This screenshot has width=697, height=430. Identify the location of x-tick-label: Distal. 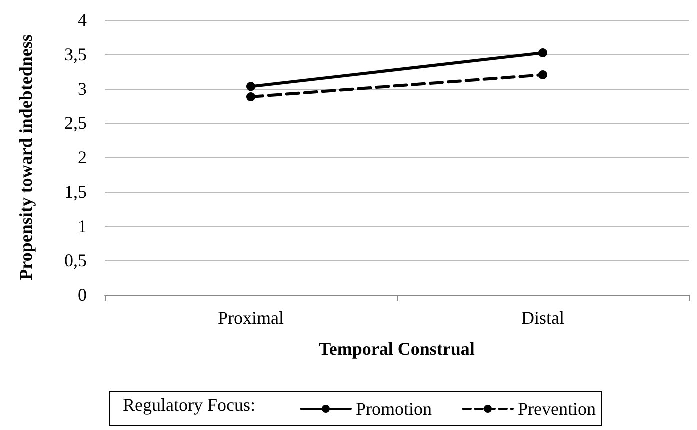
(543, 318).